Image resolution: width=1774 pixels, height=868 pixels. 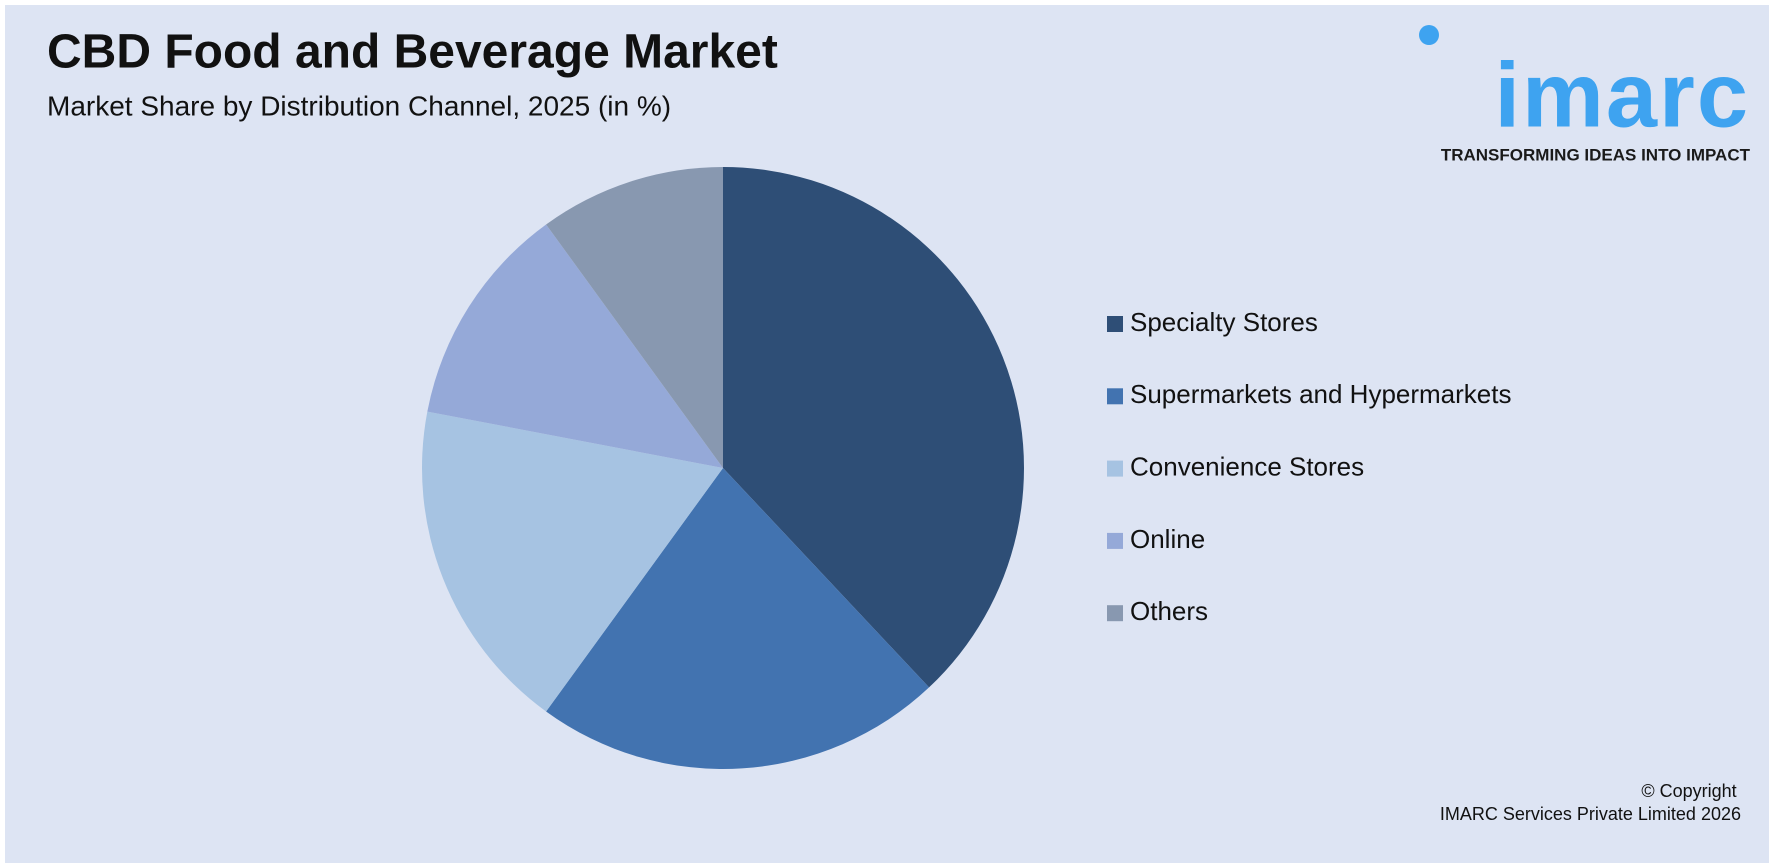 What do you see at coordinates (1224, 322) in the screenshot?
I see `legend-label: Specialty Stores` at bounding box center [1224, 322].